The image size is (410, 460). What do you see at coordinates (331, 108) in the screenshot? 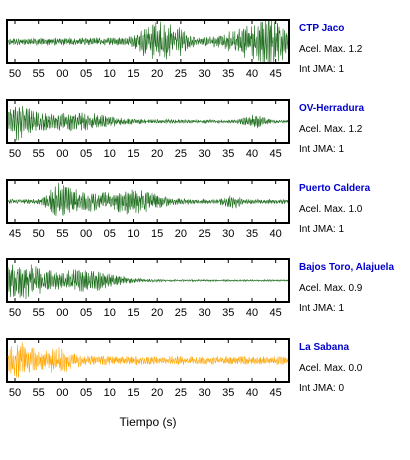
I see `station-name: OV-Herradura` at bounding box center [331, 108].